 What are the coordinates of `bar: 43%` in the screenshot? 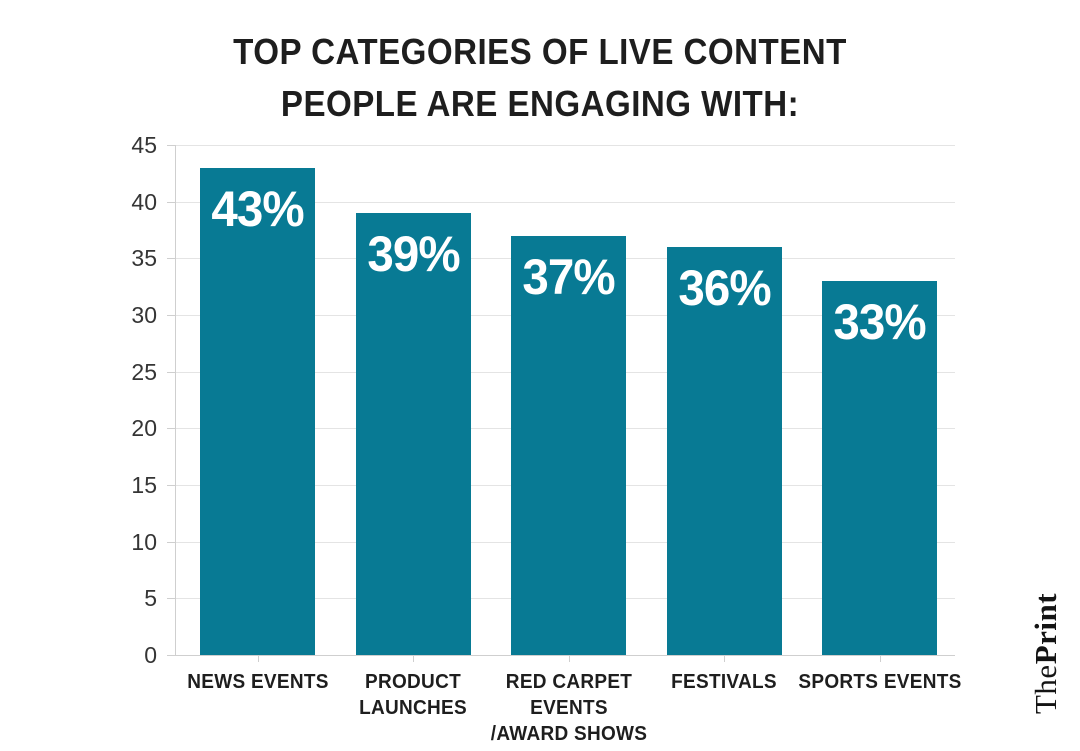 It's located at (257, 411).